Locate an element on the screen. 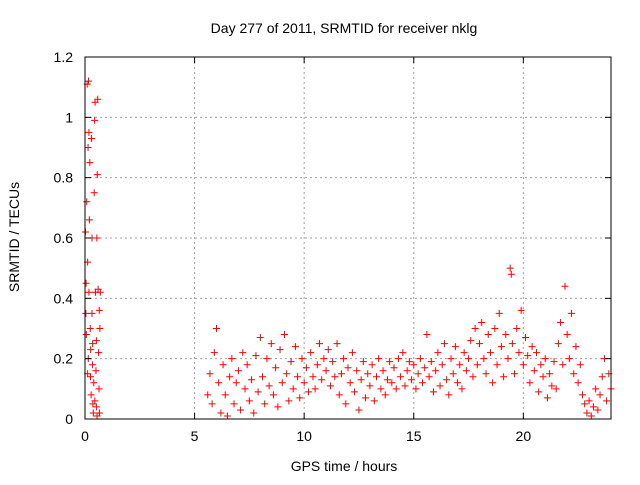 The image size is (640, 485). x-tick-label: 10 is located at coordinates (304, 436).